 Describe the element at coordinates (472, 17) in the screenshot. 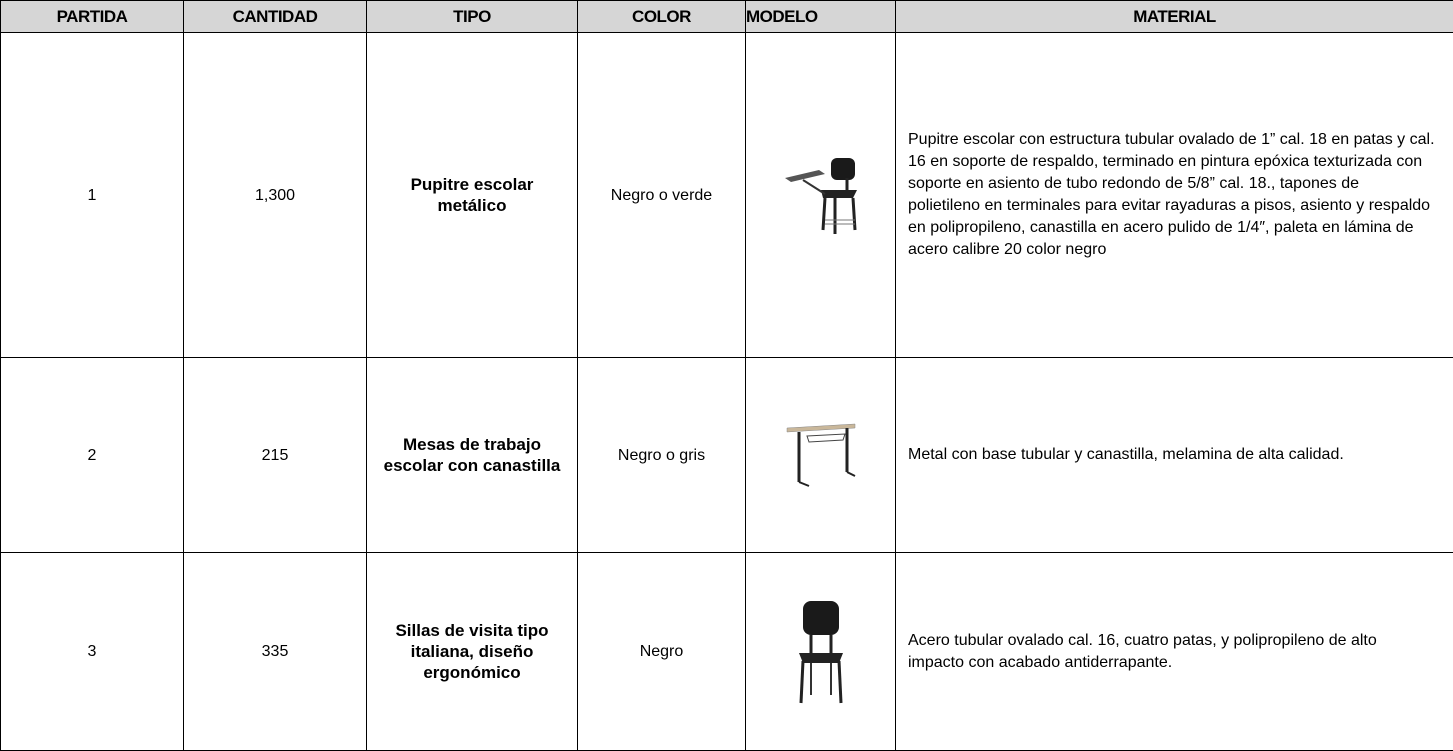

I see `header-cell: TIPO` at that location.